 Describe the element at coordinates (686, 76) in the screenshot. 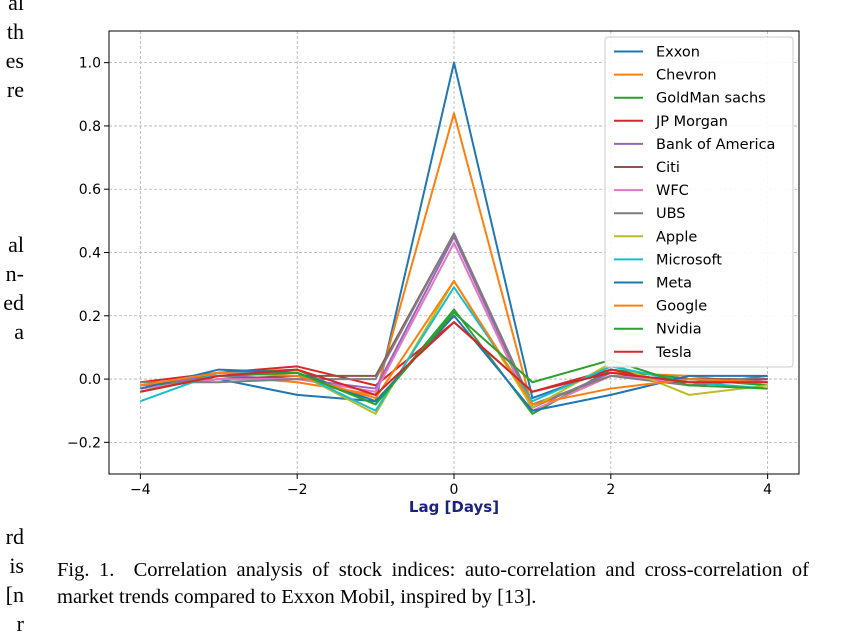

I see `legend-label: Chevron` at that location.